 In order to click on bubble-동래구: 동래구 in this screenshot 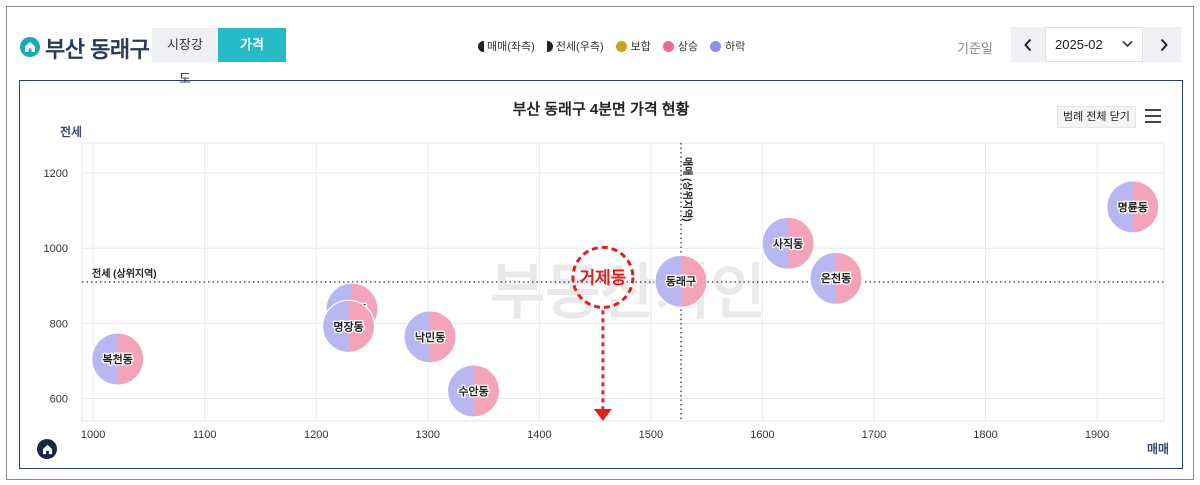, I will do `click(681, 281)`.